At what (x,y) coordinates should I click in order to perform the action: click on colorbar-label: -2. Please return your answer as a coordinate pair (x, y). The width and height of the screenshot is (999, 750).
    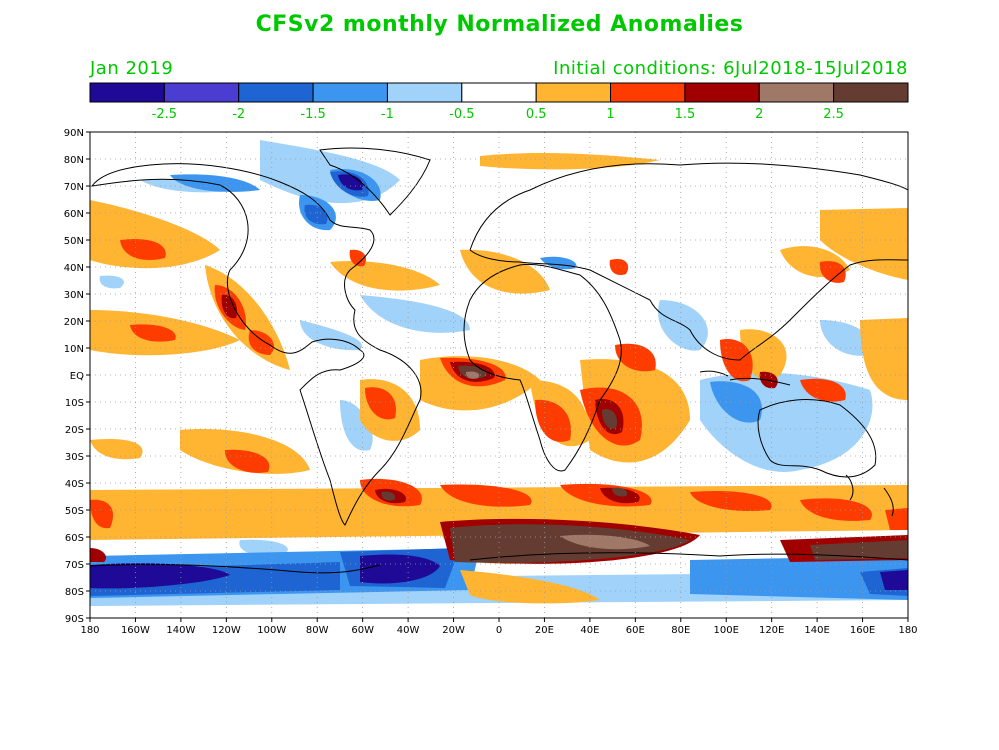
    Looking at the image, I should click on (238, 114).